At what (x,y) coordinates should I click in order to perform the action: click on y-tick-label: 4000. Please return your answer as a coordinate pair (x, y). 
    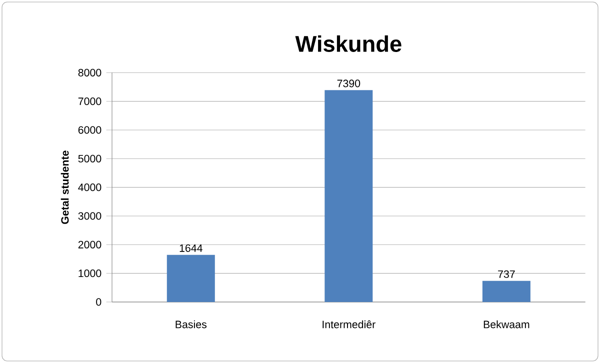
    Looking at the image, I should click on (90, 188).